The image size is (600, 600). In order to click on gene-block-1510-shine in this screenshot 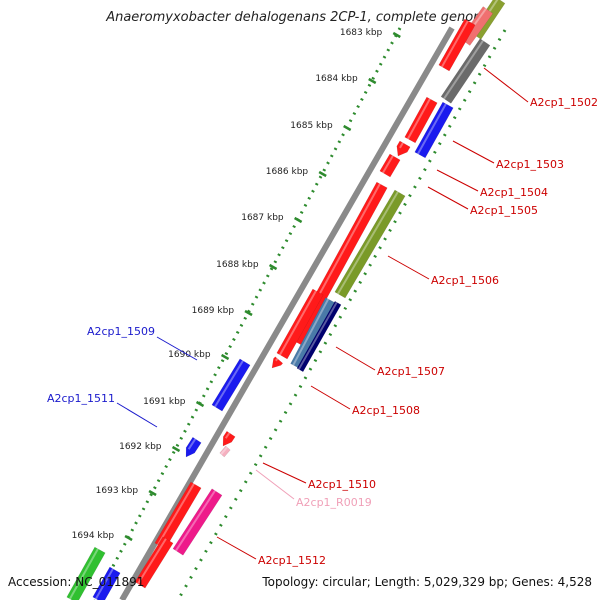, I will do `click(227, 435)`.